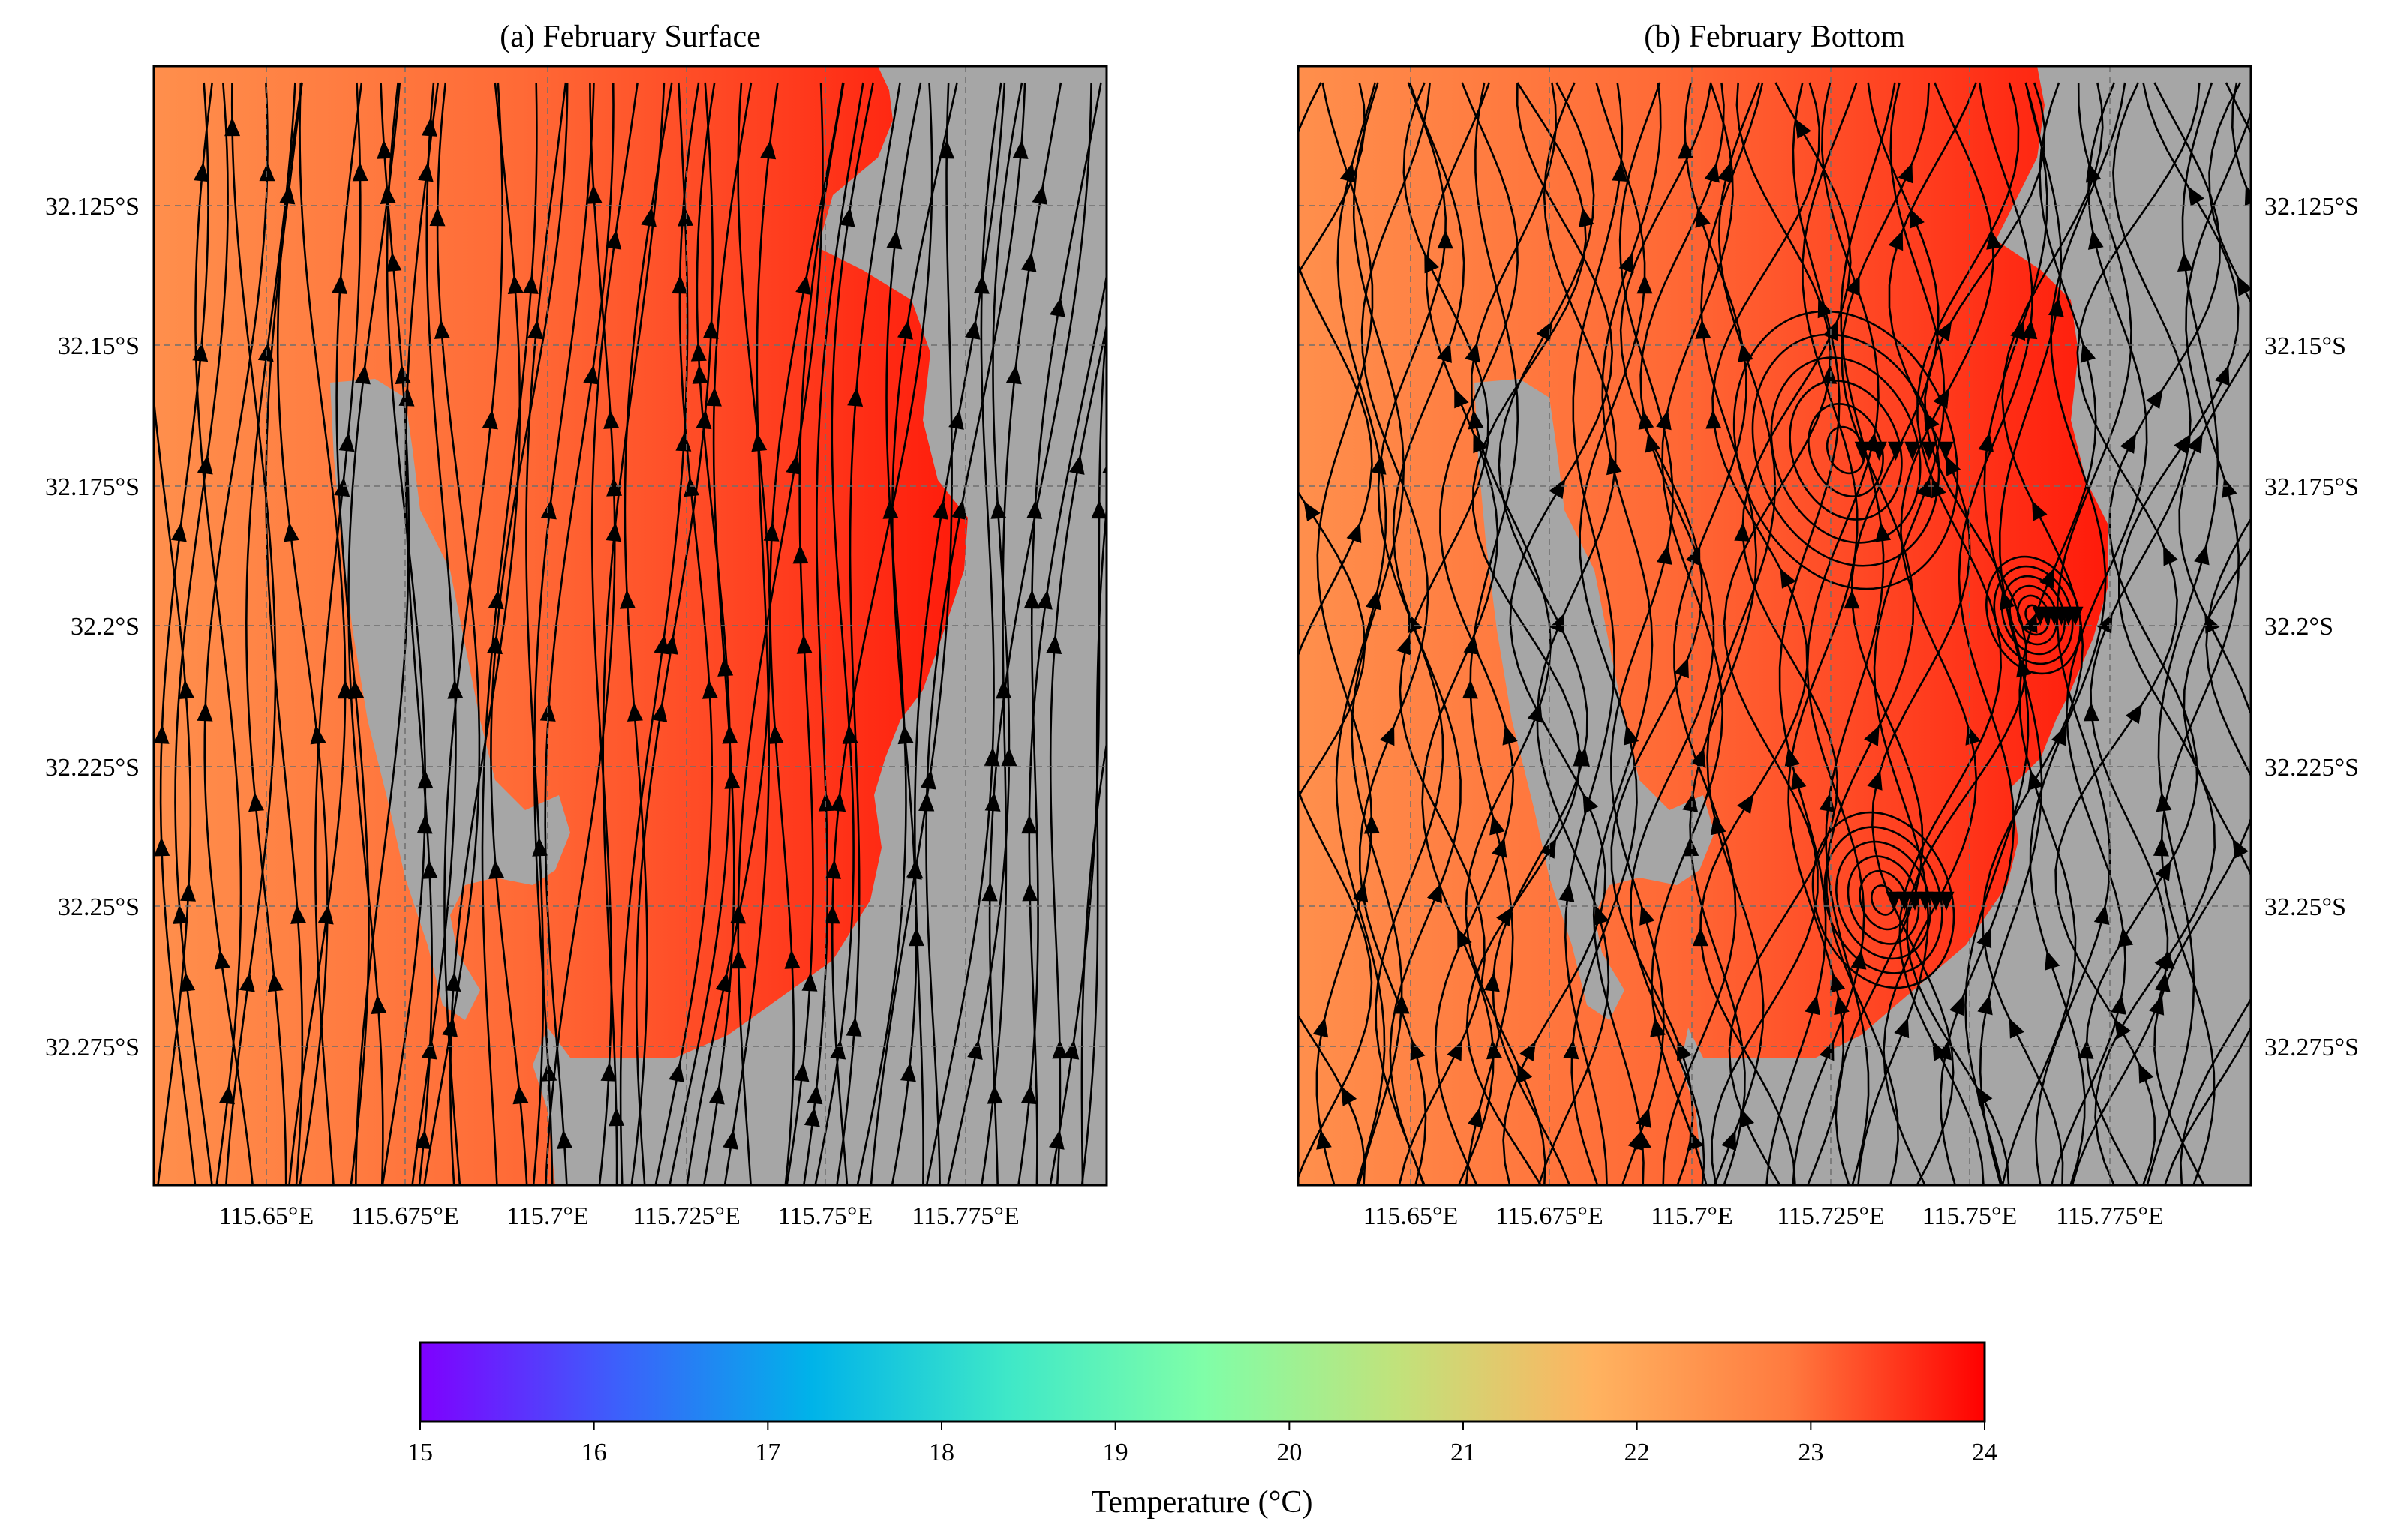  Describe the element at coordinates (92, 768) in the screenshot. I see `panel-a-ytick: 32.225°S` at that location.